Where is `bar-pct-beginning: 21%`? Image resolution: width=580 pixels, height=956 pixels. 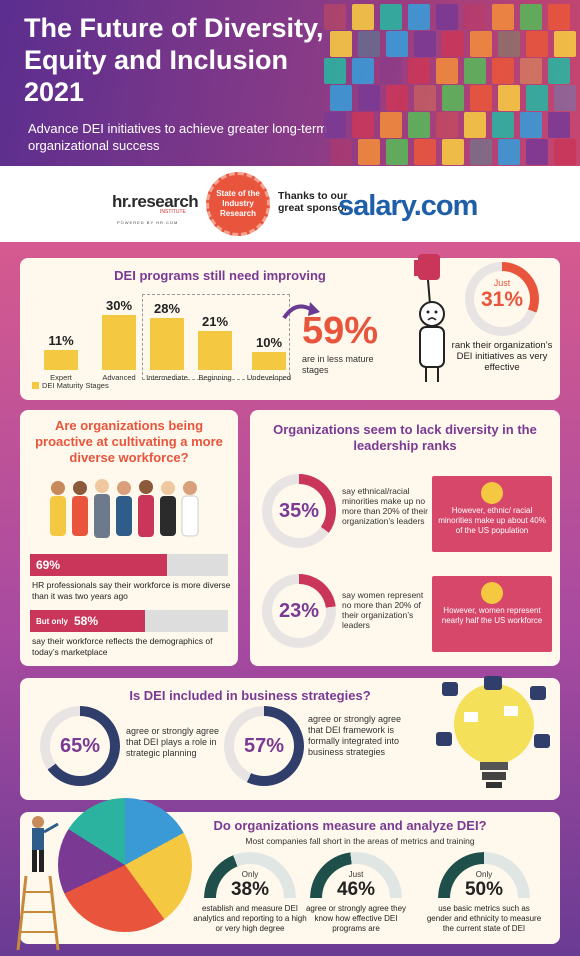
bar-pct-beginning: 21% is located at coordinates (215, 322).